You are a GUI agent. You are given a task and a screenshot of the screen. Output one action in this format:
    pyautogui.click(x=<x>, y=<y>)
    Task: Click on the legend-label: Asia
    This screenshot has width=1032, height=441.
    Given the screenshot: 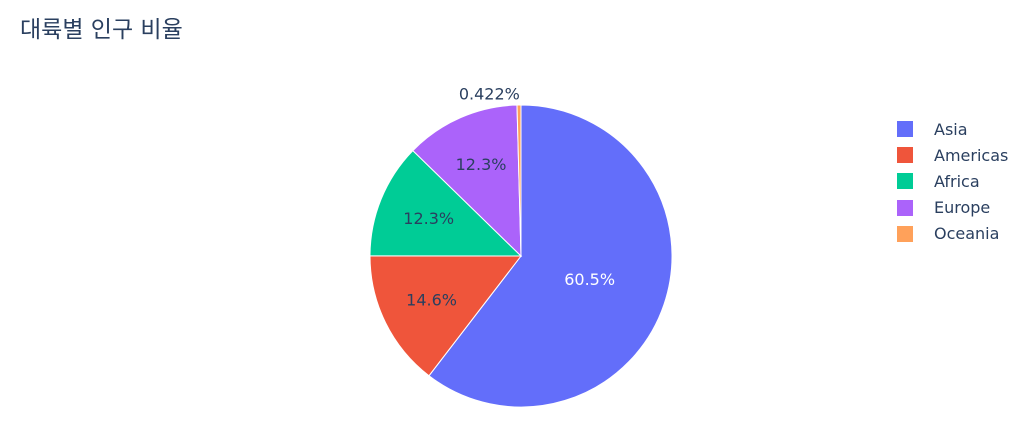 What is the action you would take?
    pyautogui.click(x=951, y=129)
    